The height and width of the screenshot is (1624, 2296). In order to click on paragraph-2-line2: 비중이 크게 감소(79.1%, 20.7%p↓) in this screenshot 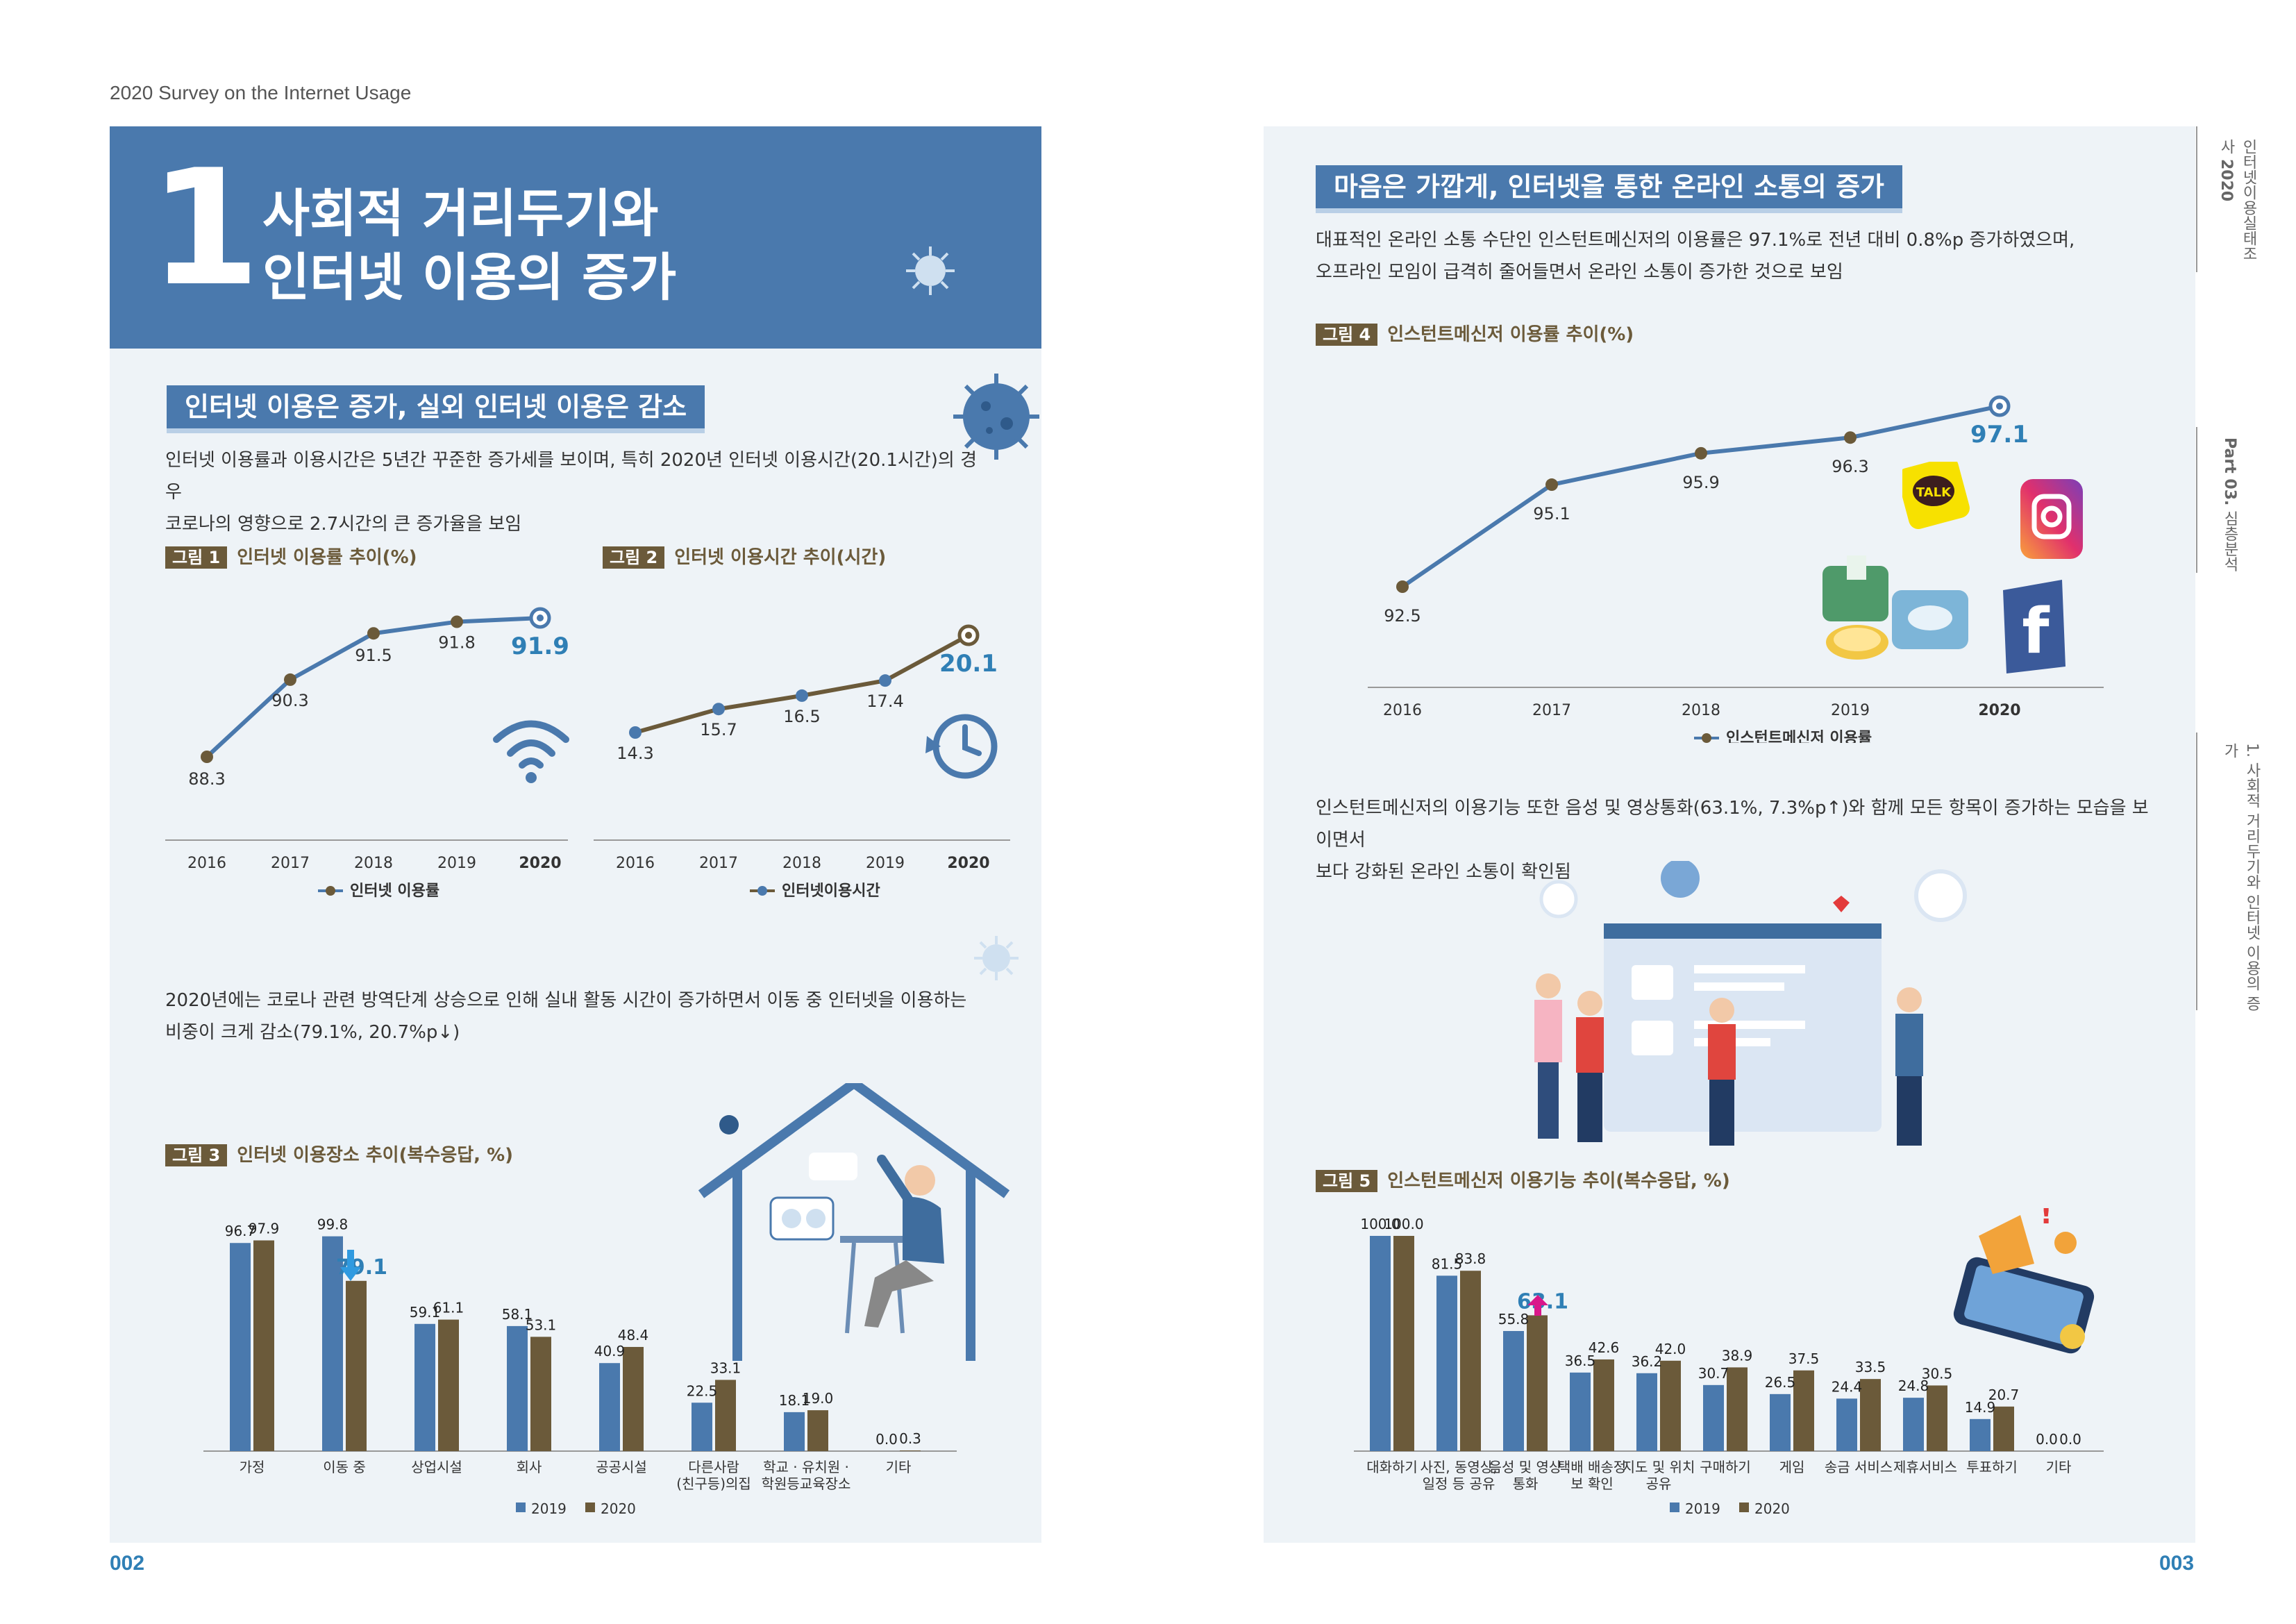, I will do `click(312, 1033)`.